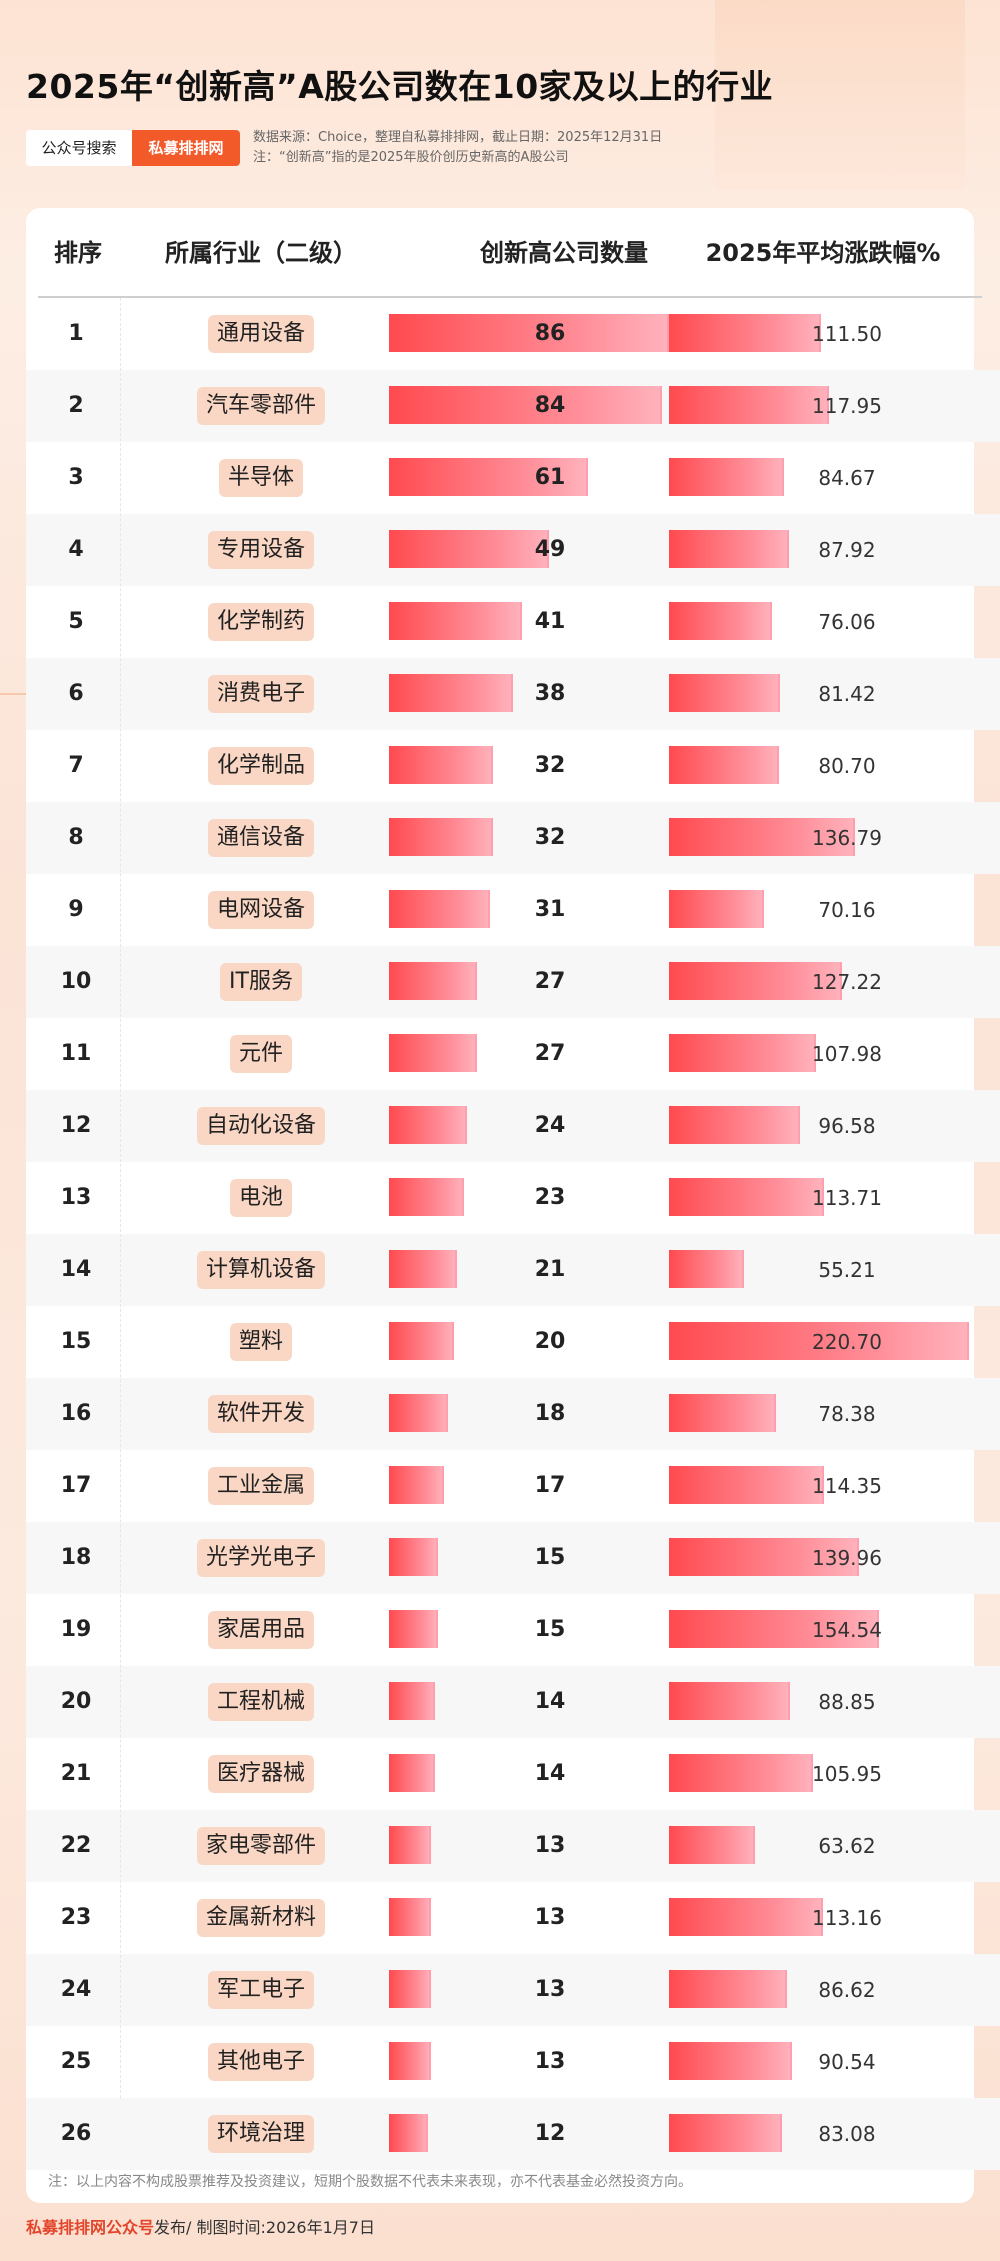  I want to click on rank-cell: 2, so click(76, 405).